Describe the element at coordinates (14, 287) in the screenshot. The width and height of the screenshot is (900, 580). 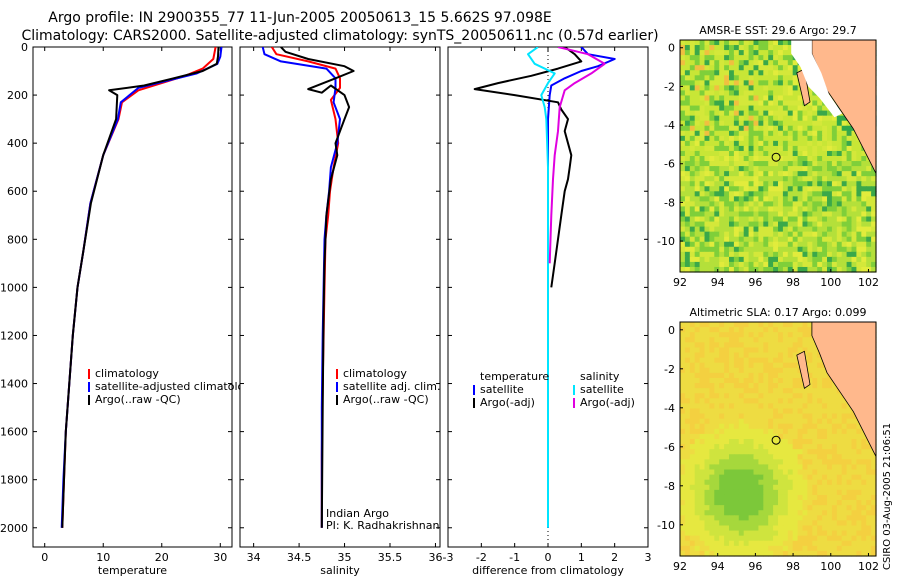
I see `depth-tick-label: 1000` at that location.